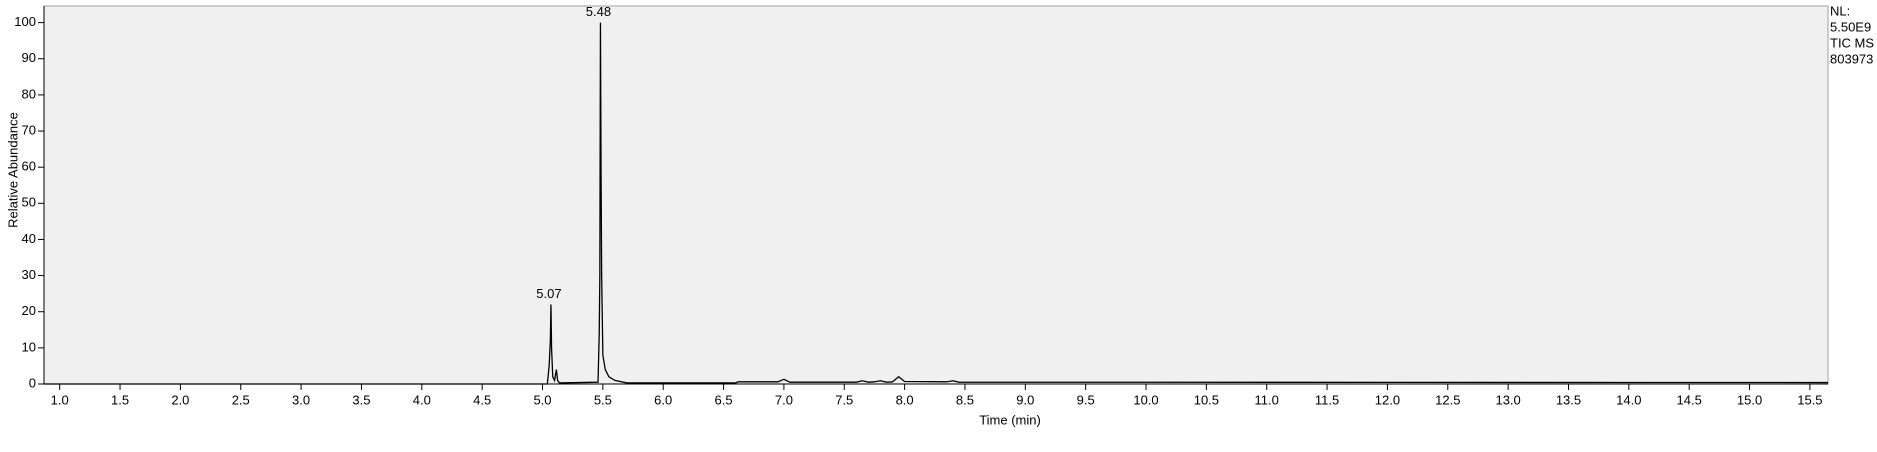  Describe the element at coordinates (29, 166) in the screenshot. I see `y-tick-label: 60` at that location.